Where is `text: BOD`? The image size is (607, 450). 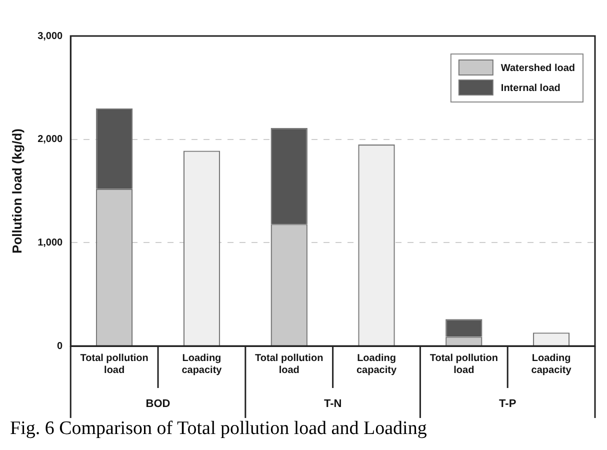
text: BOD is located at coordinates (158, 404).